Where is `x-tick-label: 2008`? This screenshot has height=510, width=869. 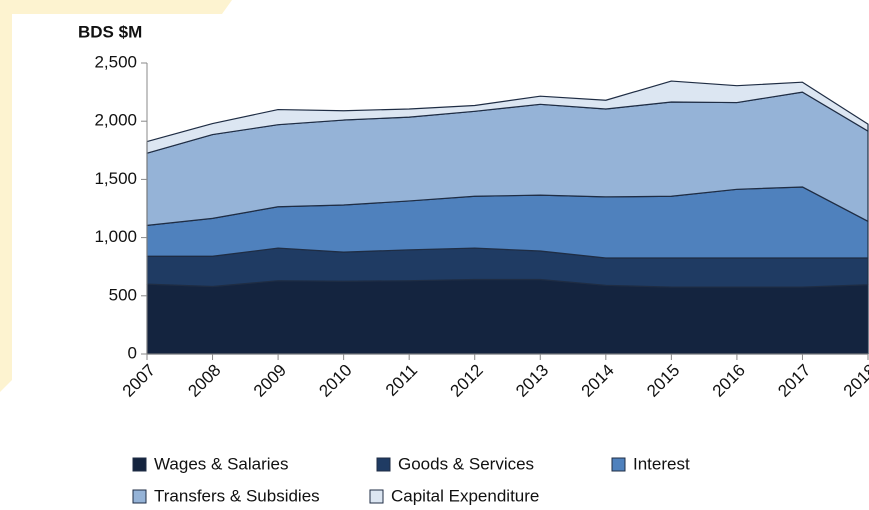 x-tick-label: 2008 is located at coordinates (204, 381).